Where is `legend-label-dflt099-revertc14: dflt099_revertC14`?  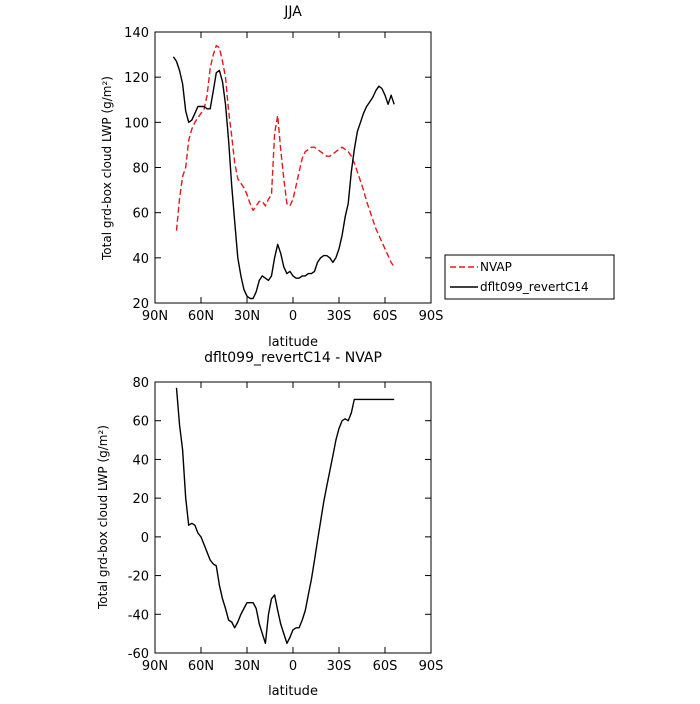 legend-label-dflt099-revertc14: dflt099_revertC14 is located at coordinates (534, 287).